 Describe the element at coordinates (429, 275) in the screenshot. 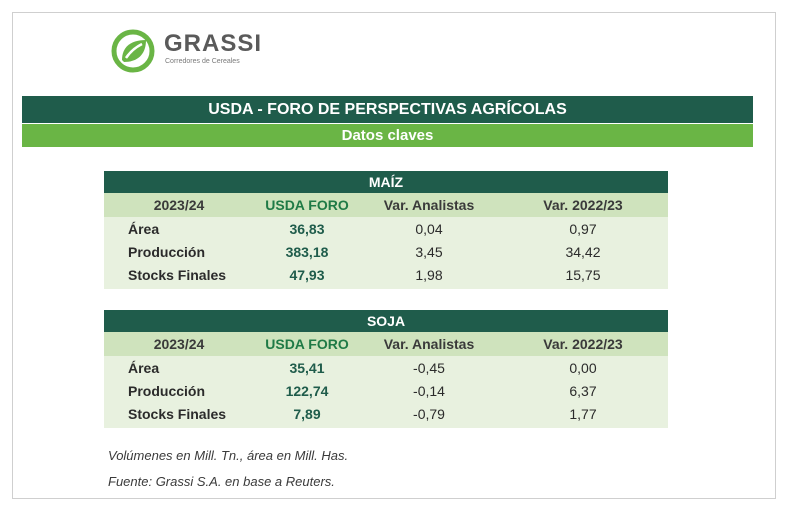

I see `cell-var-analistas: 1,98` at that location.